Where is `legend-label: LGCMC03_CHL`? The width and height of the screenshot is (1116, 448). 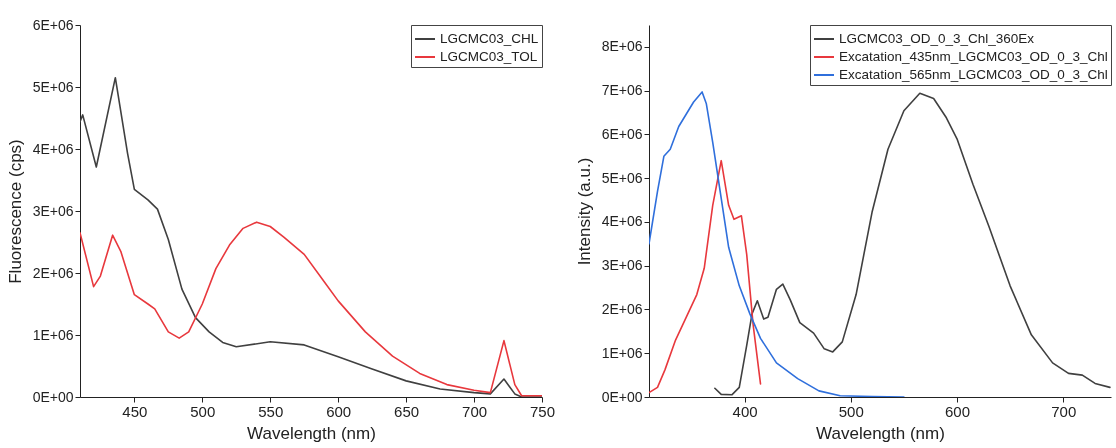 legend-label: LGCMC03_CHL is located at coordinates (489, 38).